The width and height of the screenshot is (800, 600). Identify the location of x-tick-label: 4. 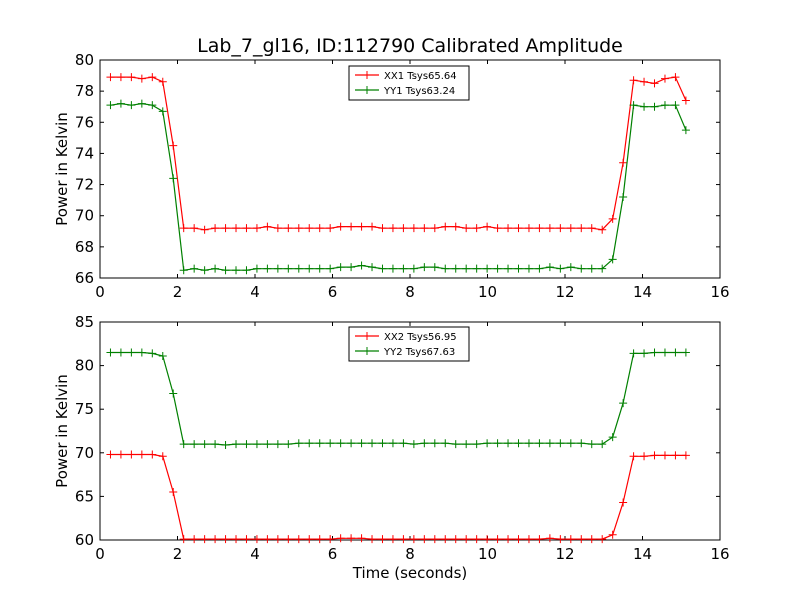
(255, 292).